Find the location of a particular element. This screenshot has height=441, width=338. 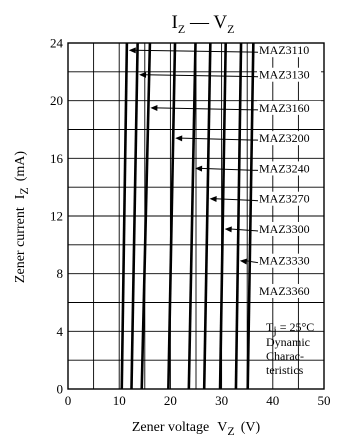

curve-maz3300 is located at coordinates (222, 216).